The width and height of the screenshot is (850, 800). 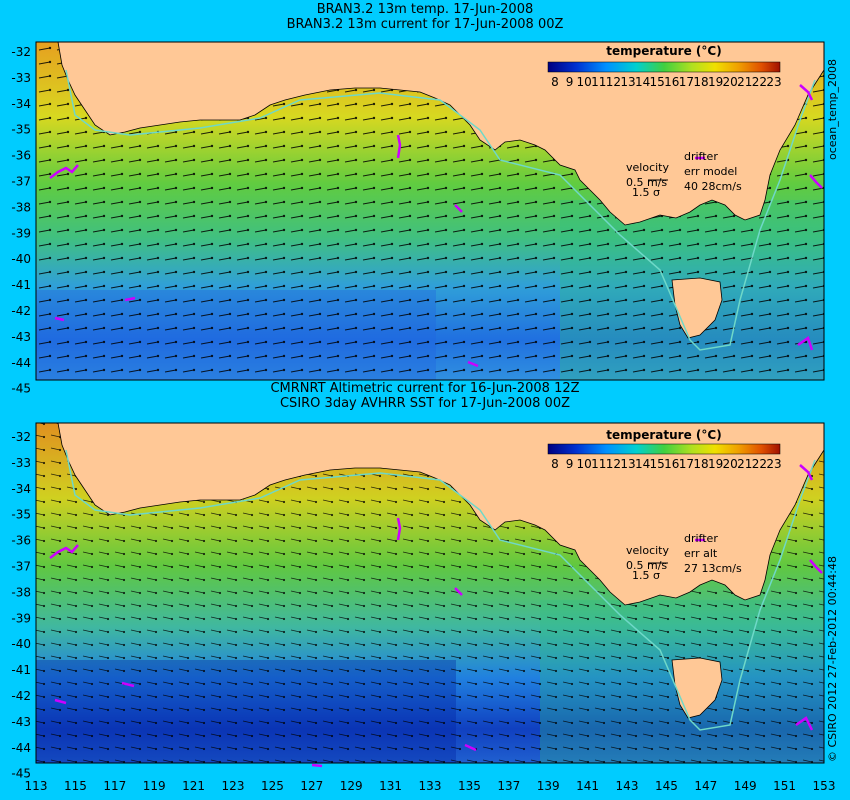 I want to click on top-y-tick-label: -42, so click(x=21, y=311).